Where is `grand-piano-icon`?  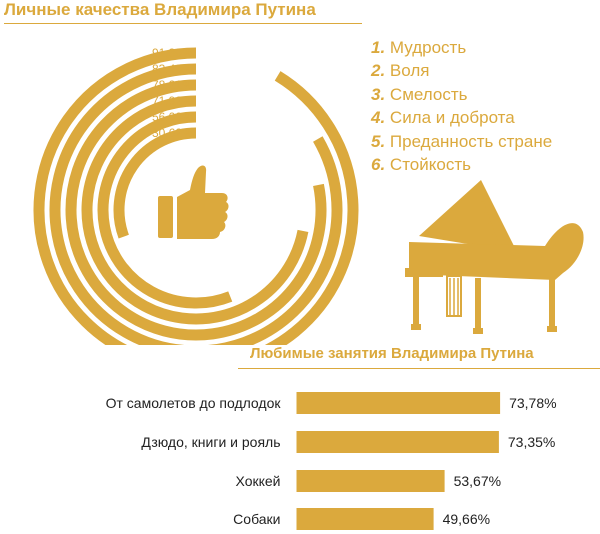 grand-piano-icon is located at coordinates (494, 257).